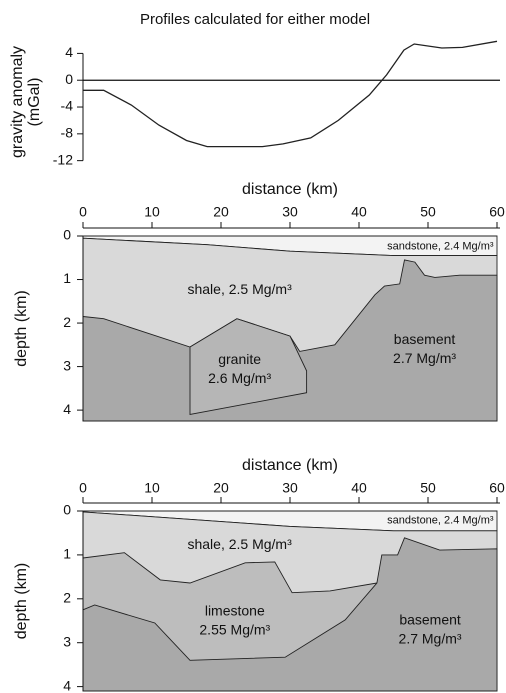  What do you see at coordinates (63, 159) in the screenshot?
I see `y-tick-label: -12` at bounding box center [63, 159].